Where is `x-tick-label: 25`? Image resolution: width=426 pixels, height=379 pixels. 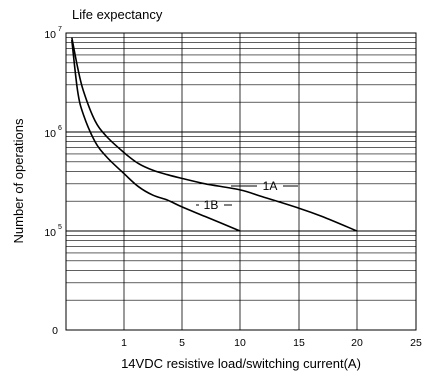
x-tick-label: 25 is located at coordinates (416, 343).